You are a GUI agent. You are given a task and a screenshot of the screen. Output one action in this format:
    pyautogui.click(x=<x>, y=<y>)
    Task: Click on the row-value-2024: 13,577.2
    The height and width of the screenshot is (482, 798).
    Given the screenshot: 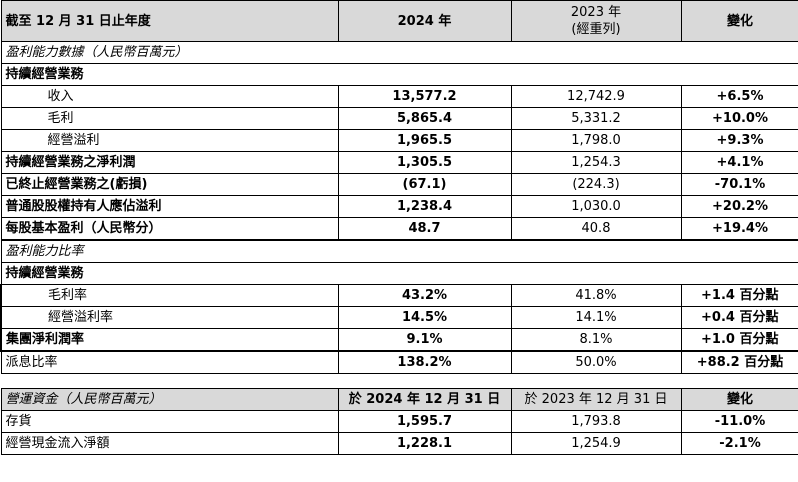 What is the action you would take?
    pyautogui.click(x=424, y=96)
    